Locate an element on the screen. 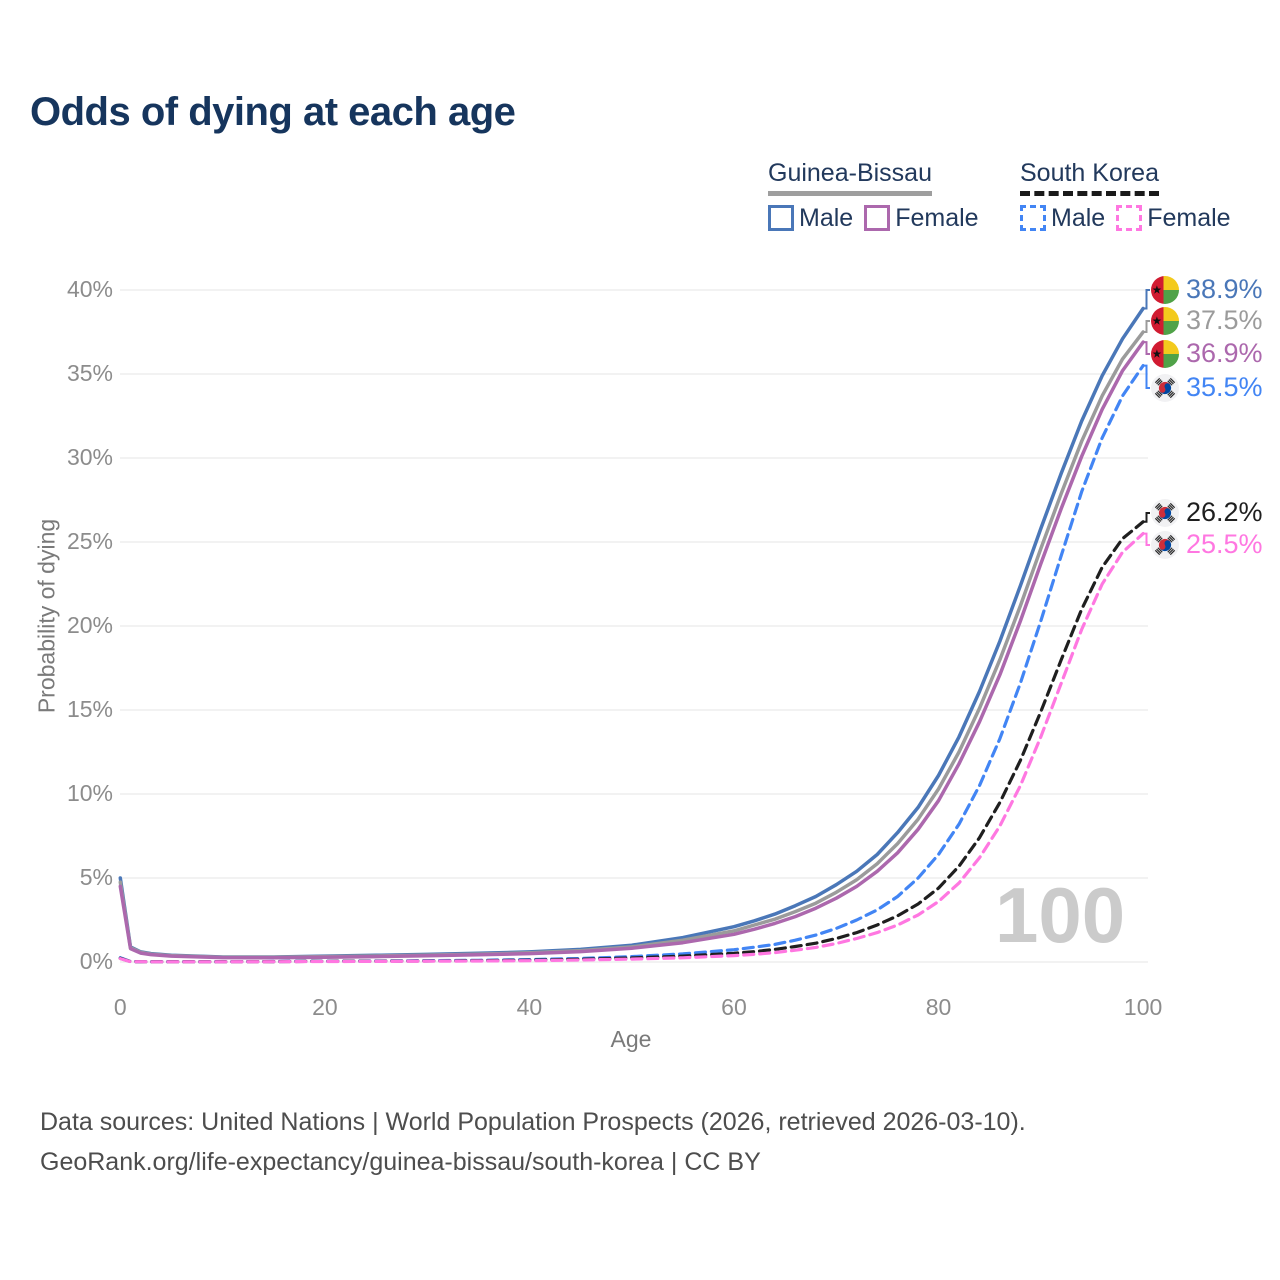 Image resolution: width=1280 pixels, height=1280 pixels. page-title: Odds of dying at each age is located at coordinates (273, 112).